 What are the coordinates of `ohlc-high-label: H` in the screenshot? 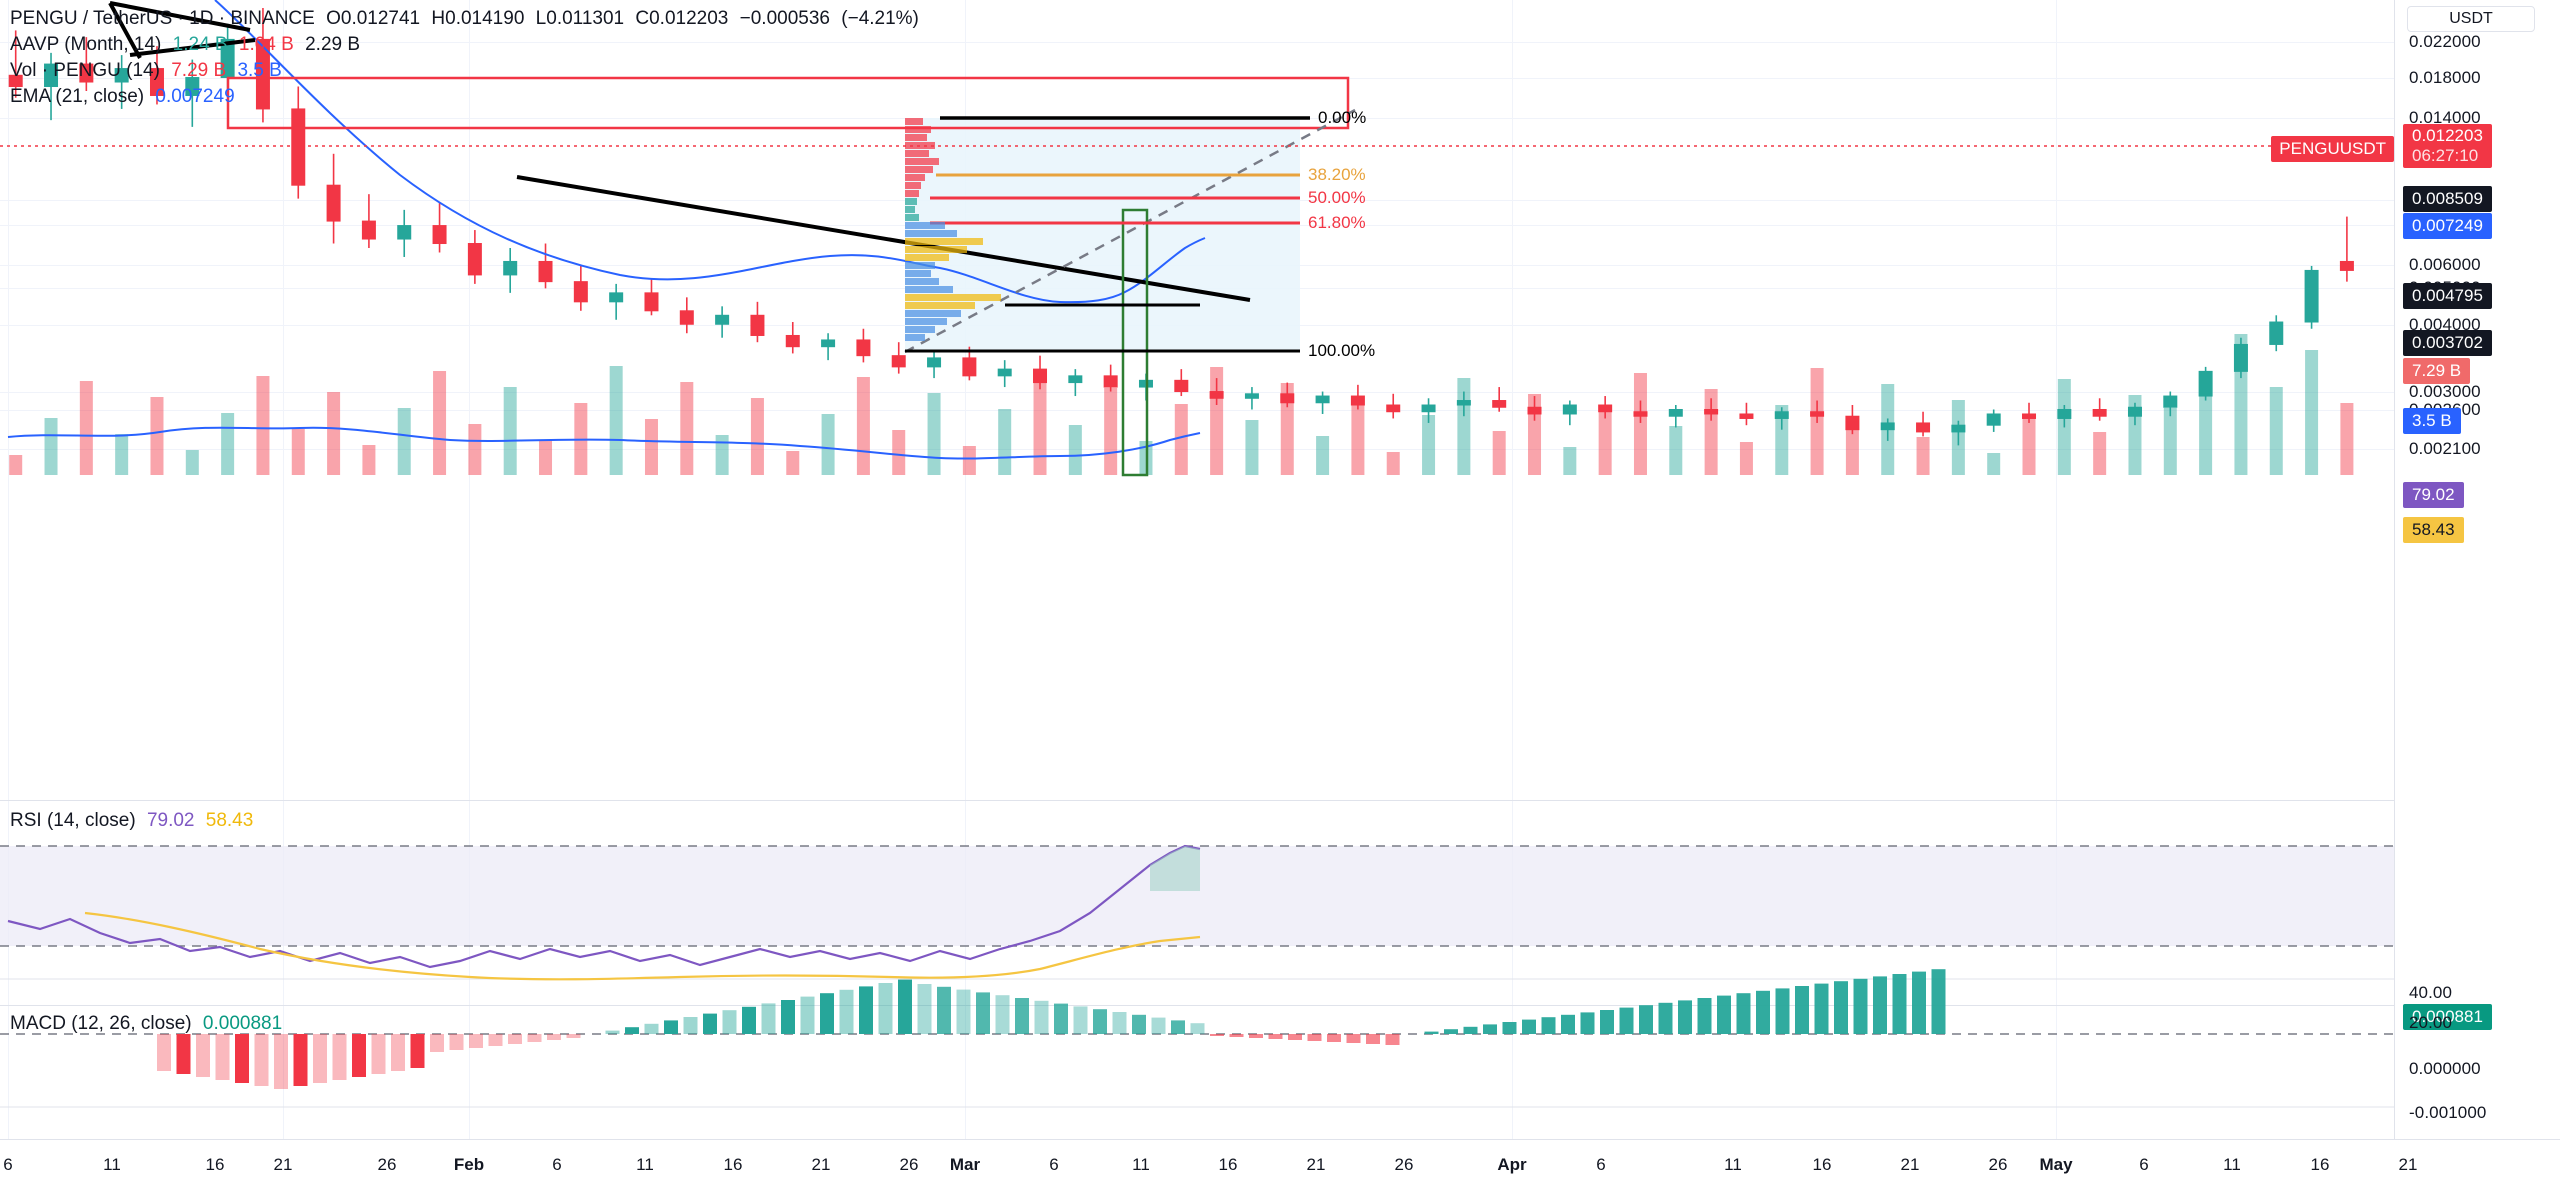 It's located at (438, 18).